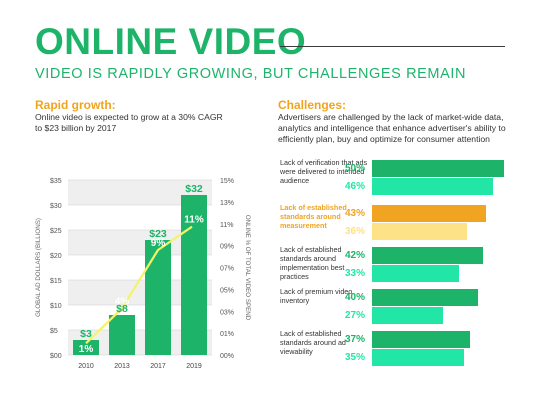  I want to click on title-divider, so click(392, 46).